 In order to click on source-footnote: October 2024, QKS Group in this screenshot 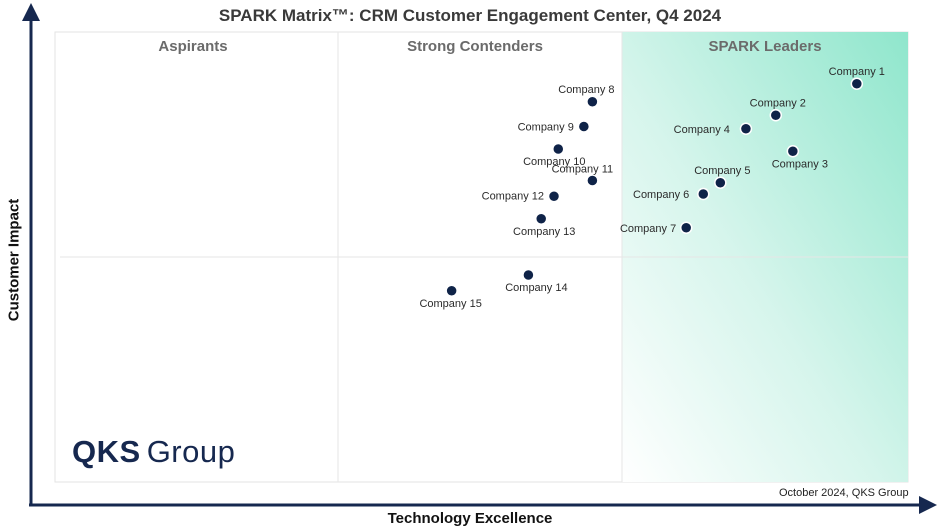, I will do `click(844, 493)`.